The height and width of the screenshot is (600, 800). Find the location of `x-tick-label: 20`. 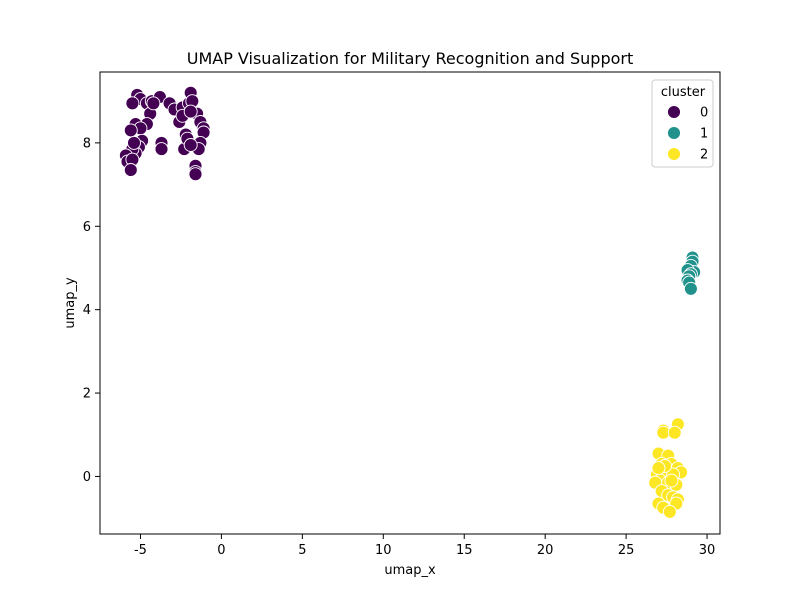

x-tick-label: 20 is located at coordinates (545, 550).